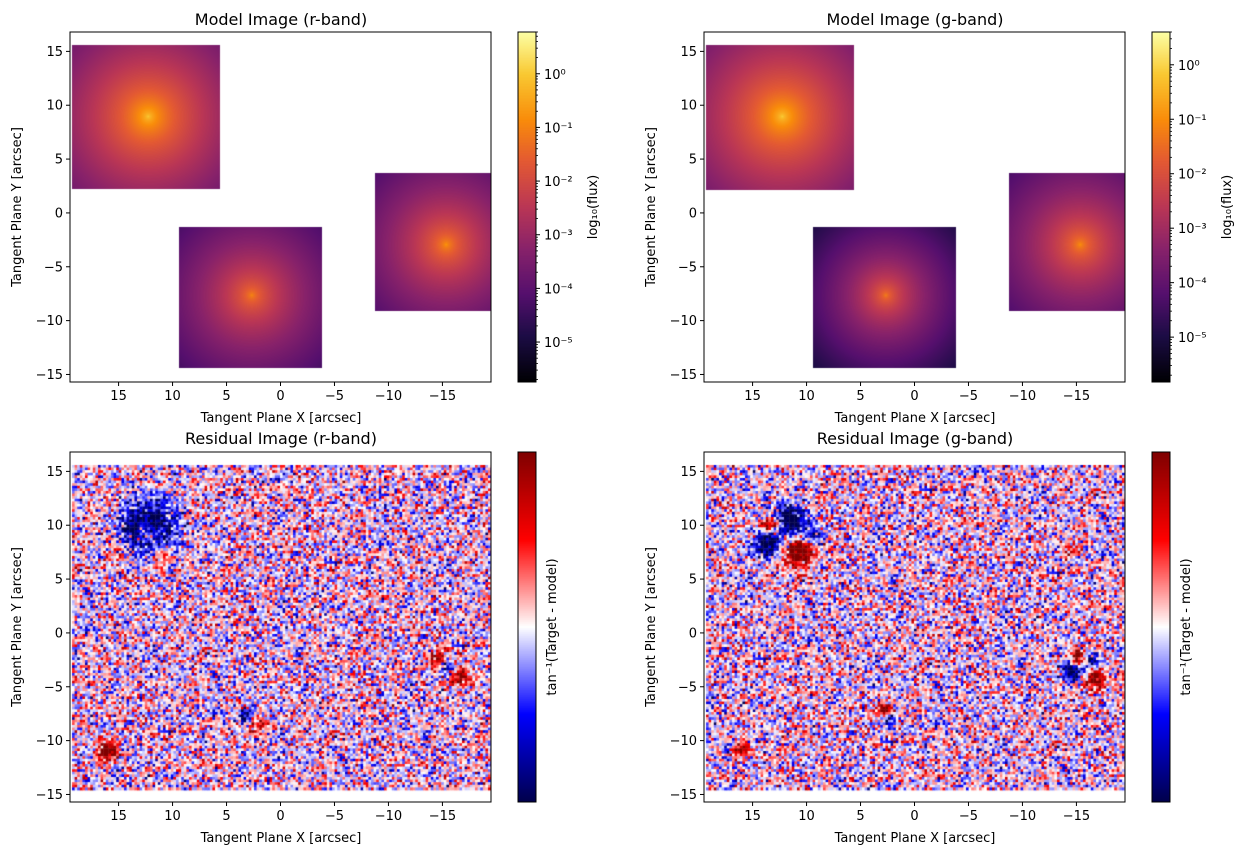 This screenshot has height=855, width=1246. What do you see at coordinates (281, 19) in the screenshot?
I see `panel-title: Model Image (r-band)` at bounding box center [281, 19].